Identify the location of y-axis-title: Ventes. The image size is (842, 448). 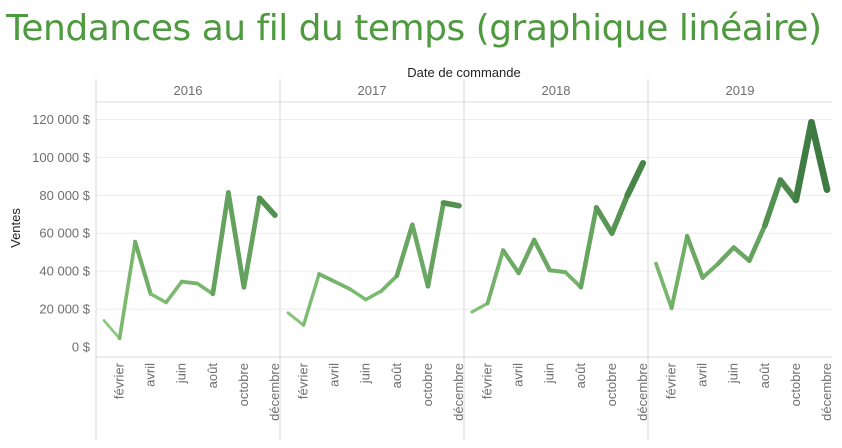
(15, 228).